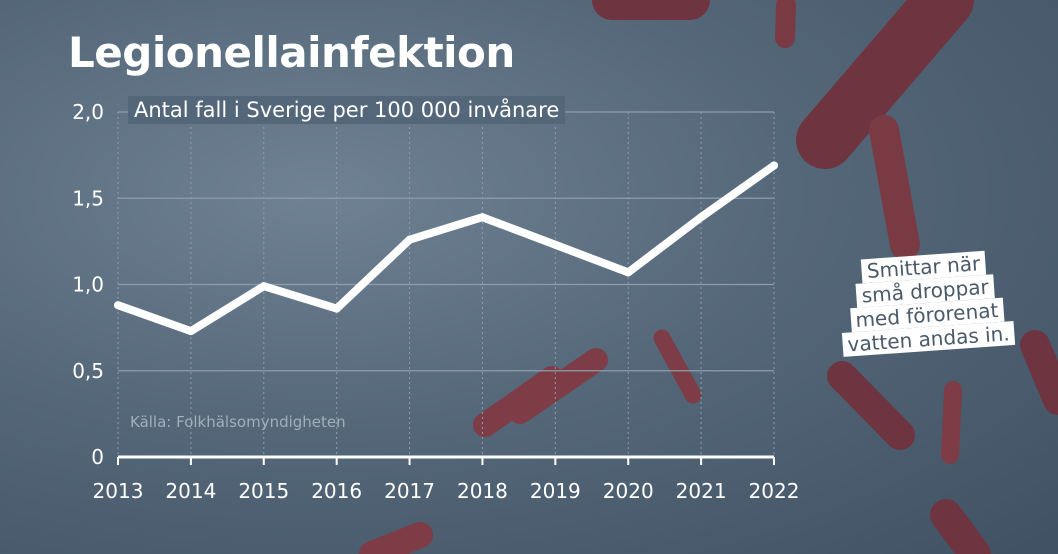  I want to click on y-tick-label: 1,0, so click(88, 285).